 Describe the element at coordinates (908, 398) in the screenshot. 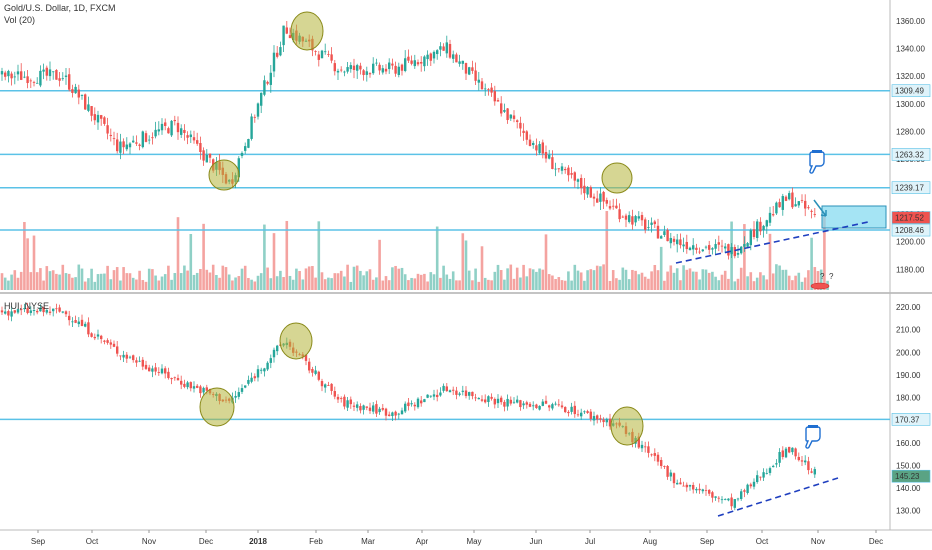

I see `hui-y-tick: 180.00` at that location.